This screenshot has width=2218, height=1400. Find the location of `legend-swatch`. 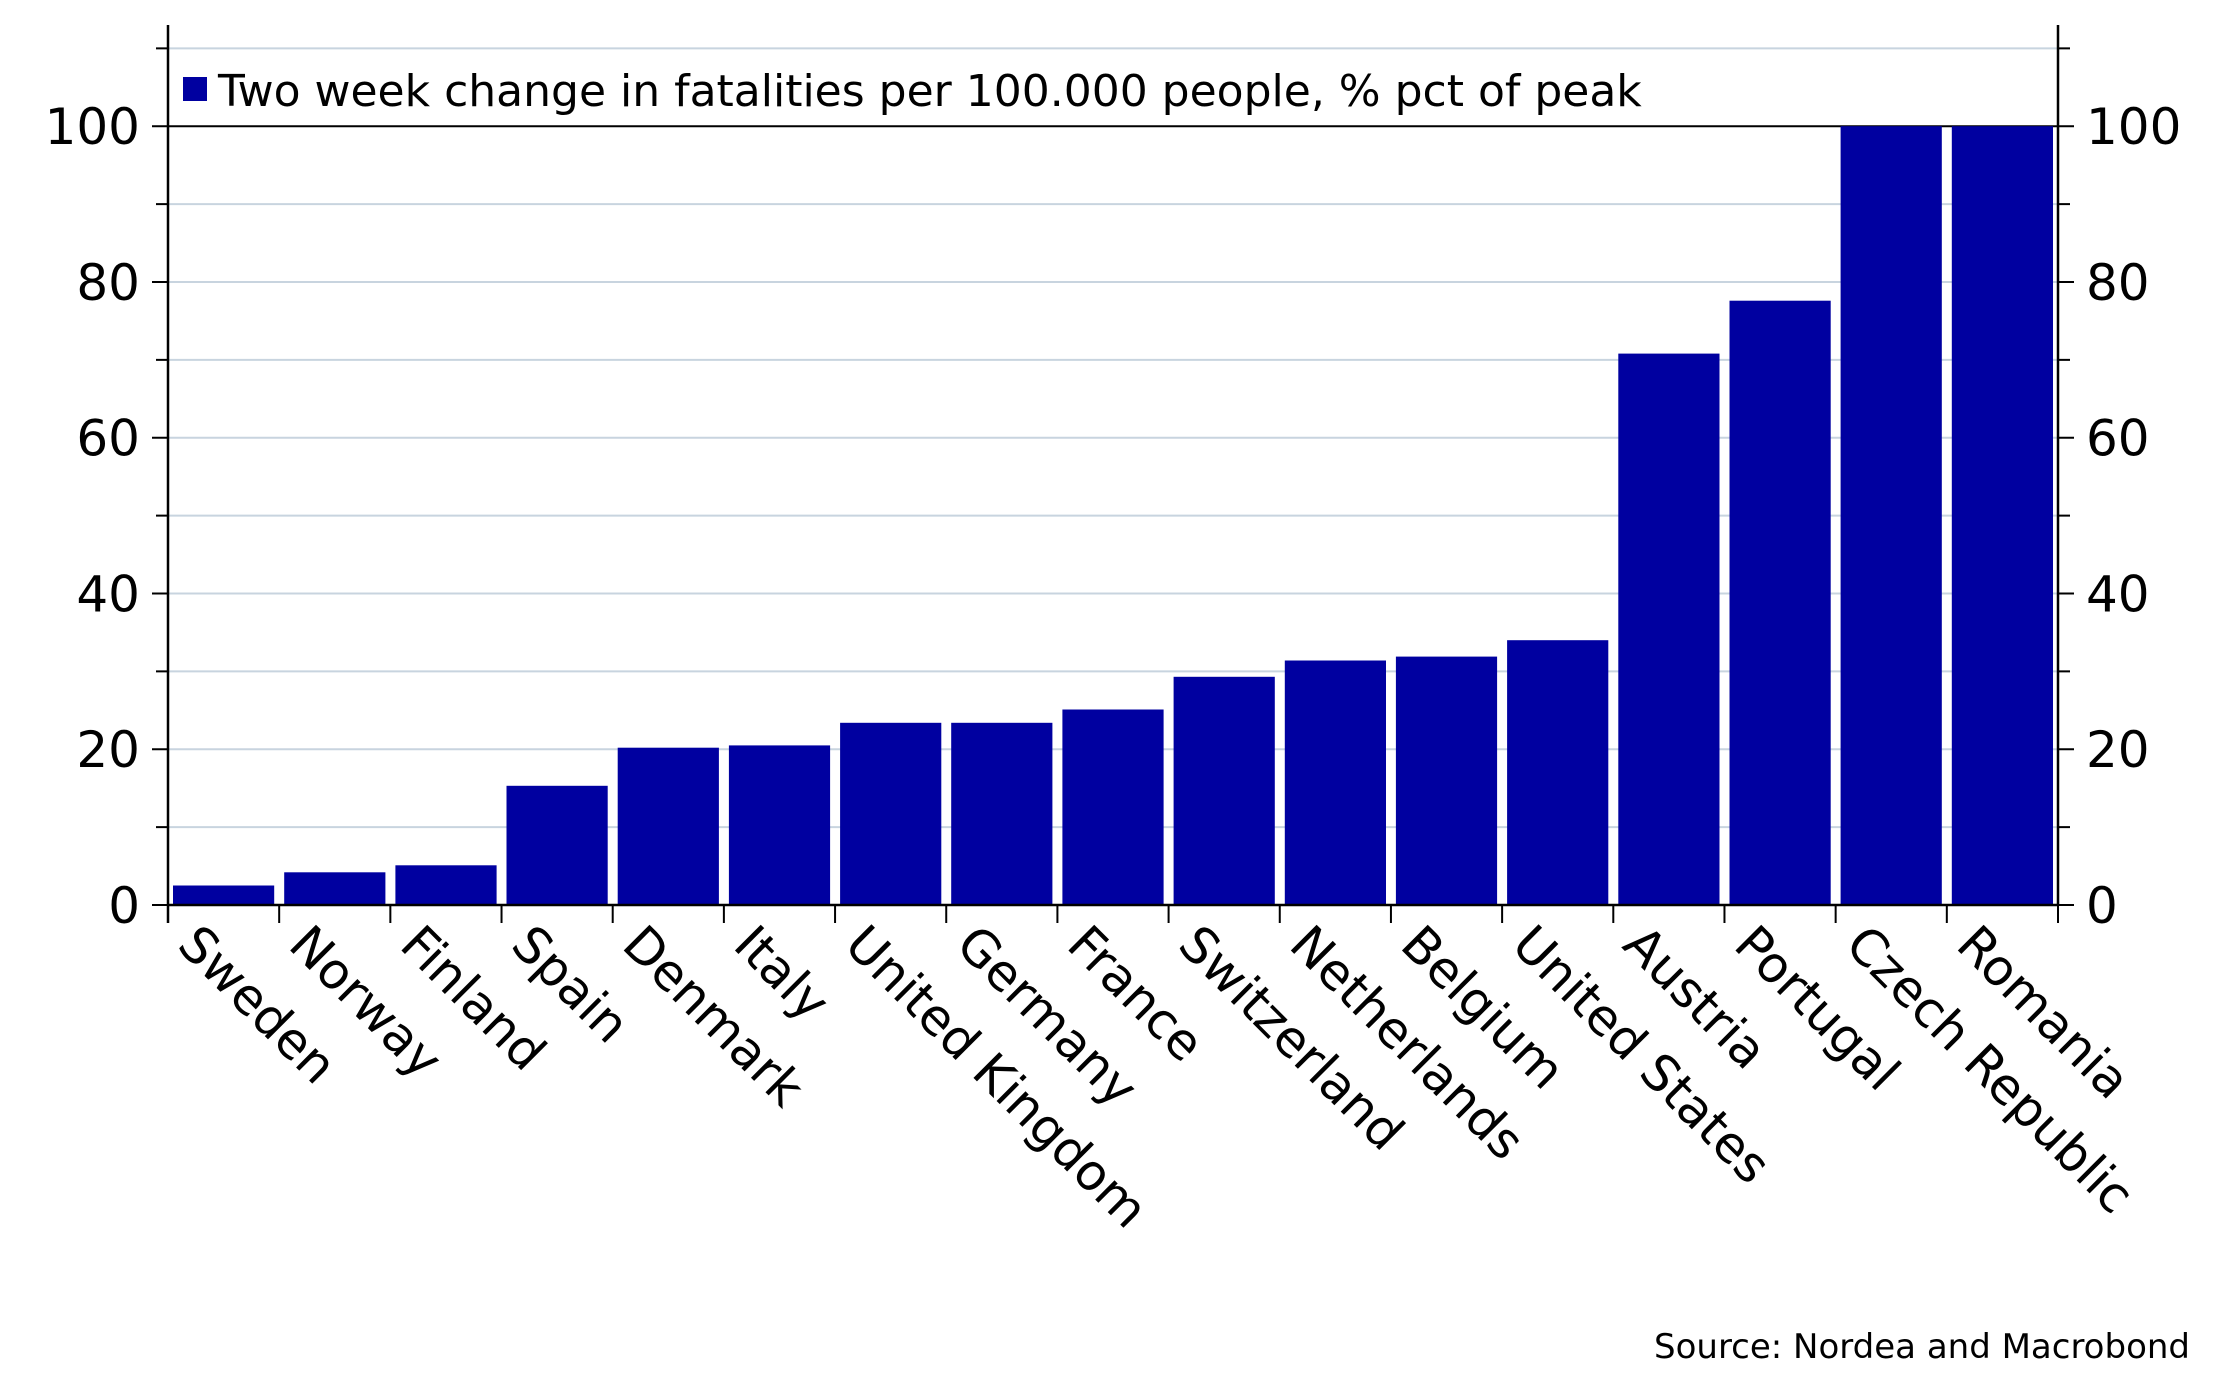

legend-swatch is located at coordinates (195, 89).